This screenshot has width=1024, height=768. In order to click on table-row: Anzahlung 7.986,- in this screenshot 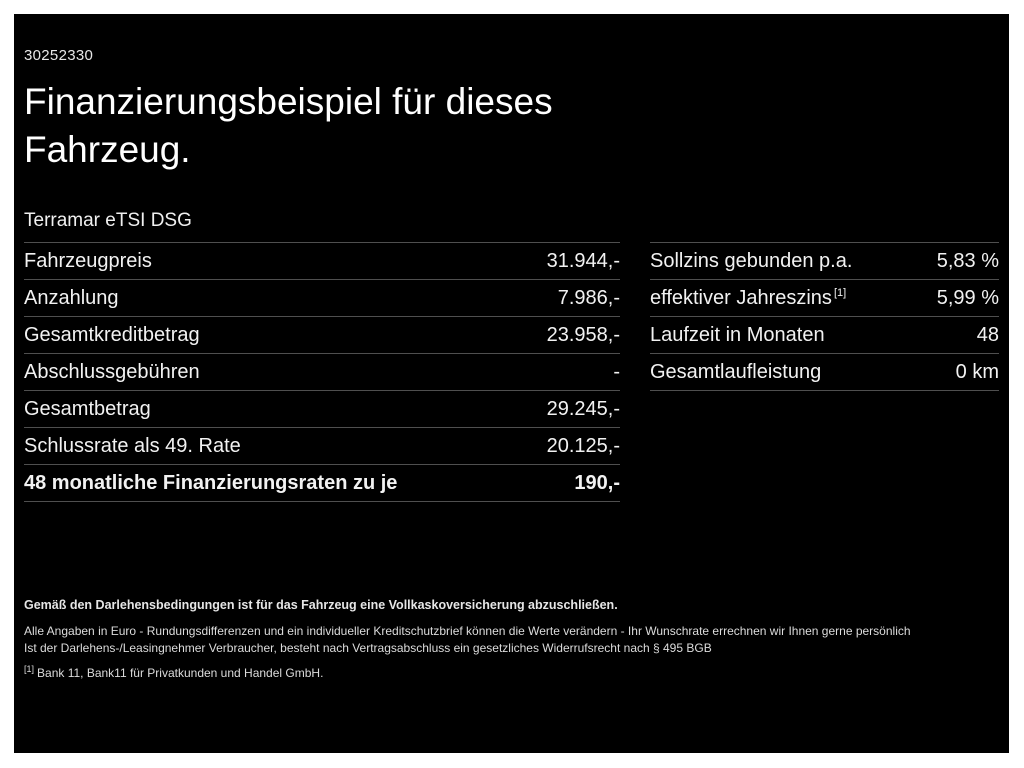, I will do `click(322, 297)`.